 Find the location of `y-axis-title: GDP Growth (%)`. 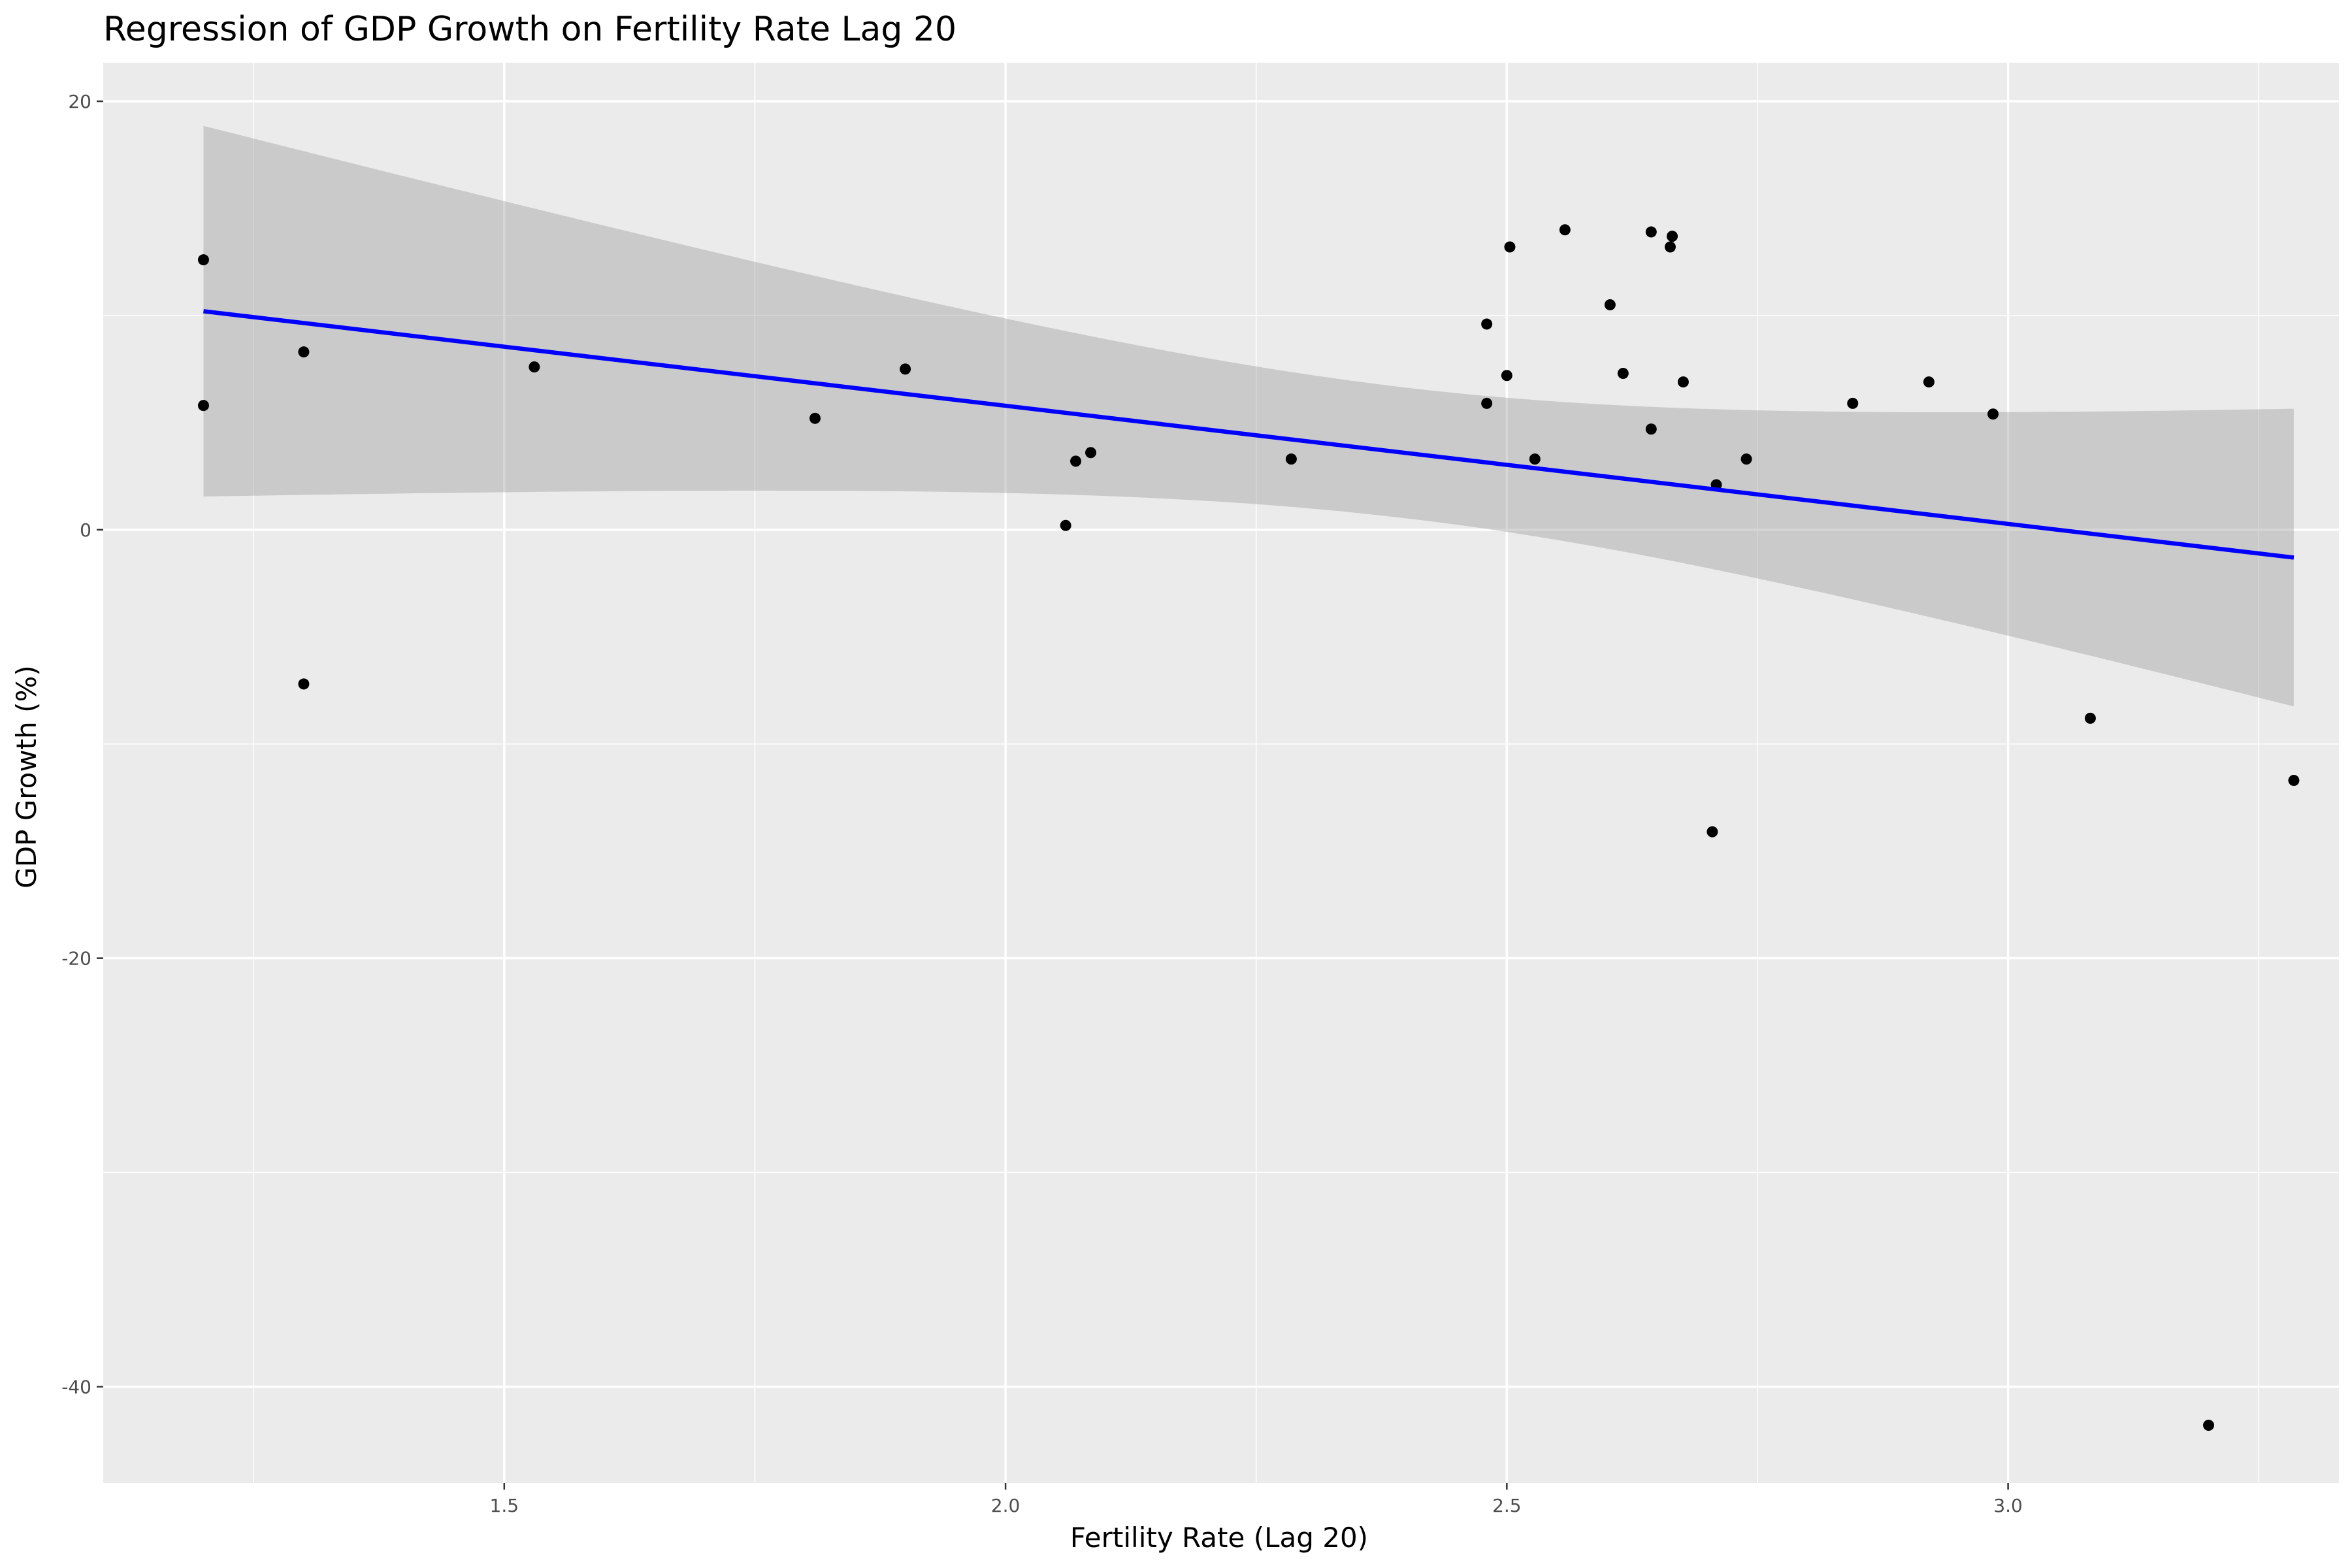

y-axis-title: GDP Growth (%) is located at coordinates (26, 777).